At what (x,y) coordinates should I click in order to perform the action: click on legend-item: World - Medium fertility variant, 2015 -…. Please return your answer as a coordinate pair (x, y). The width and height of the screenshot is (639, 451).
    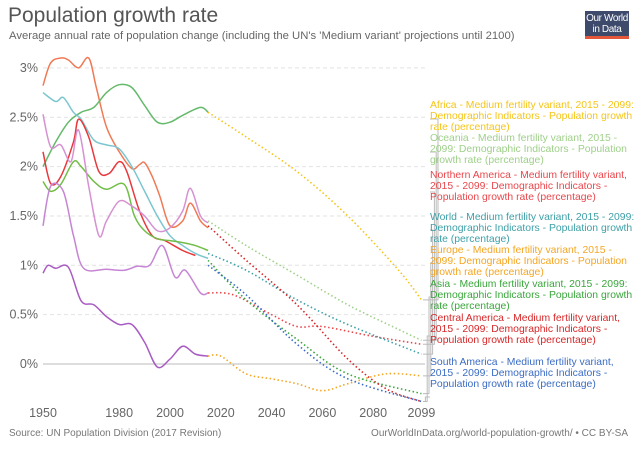
    Looking at the image, I should click on (532, 229).